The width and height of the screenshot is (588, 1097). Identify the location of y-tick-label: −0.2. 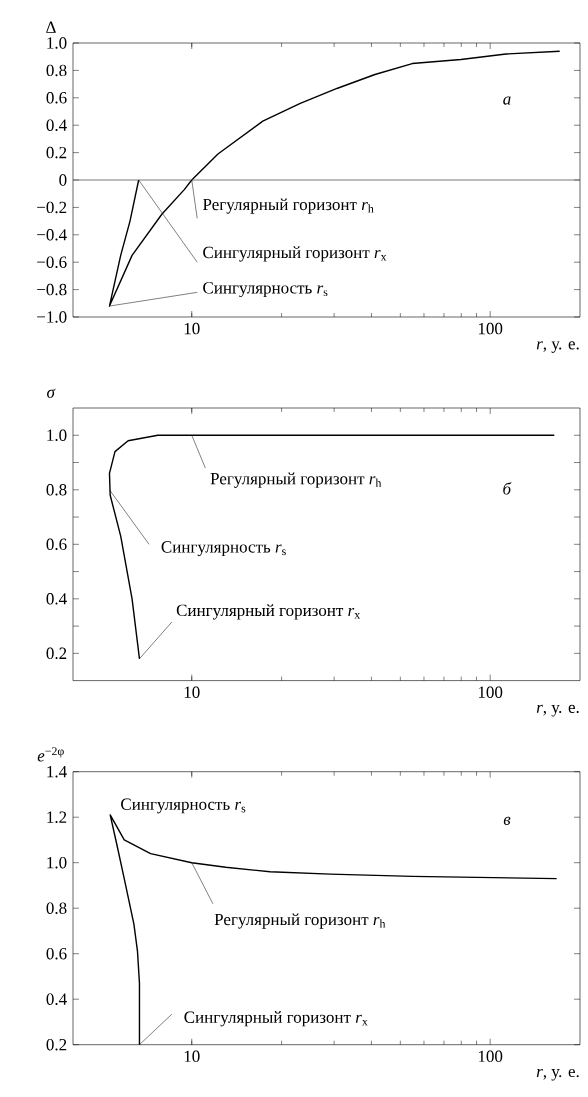
(52, 207).